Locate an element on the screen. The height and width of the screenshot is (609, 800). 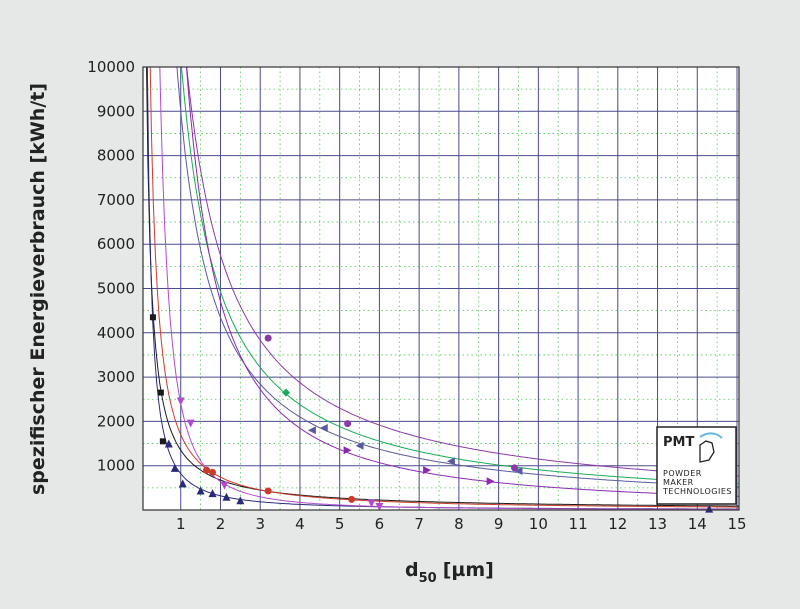
logo-hand-icon is located at coordinates (707, 451).